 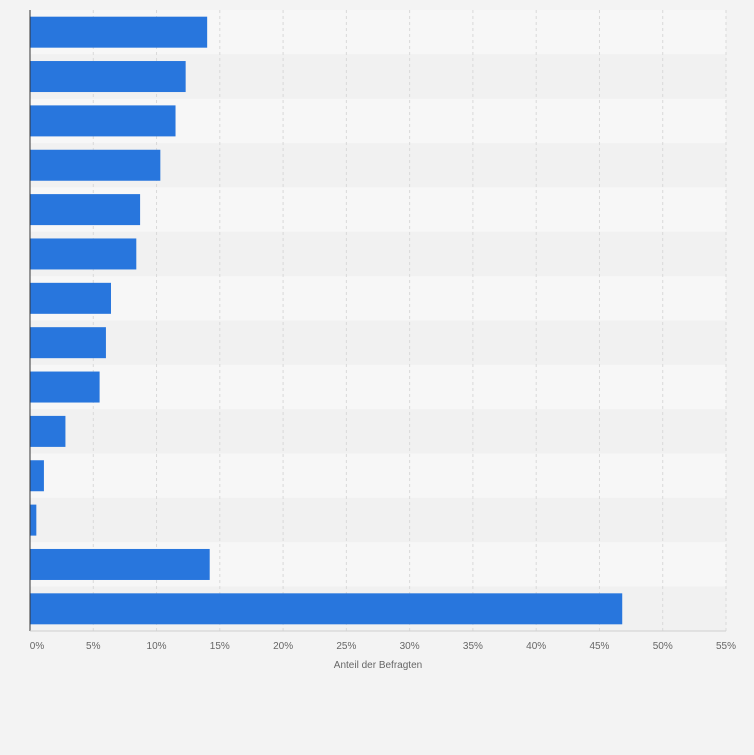 I want to click on x-tick-labels: 0% 5% 10% 15% 20% 25% 30% 35% 40% 45% 50% 55%, so click(x=383, y=646).